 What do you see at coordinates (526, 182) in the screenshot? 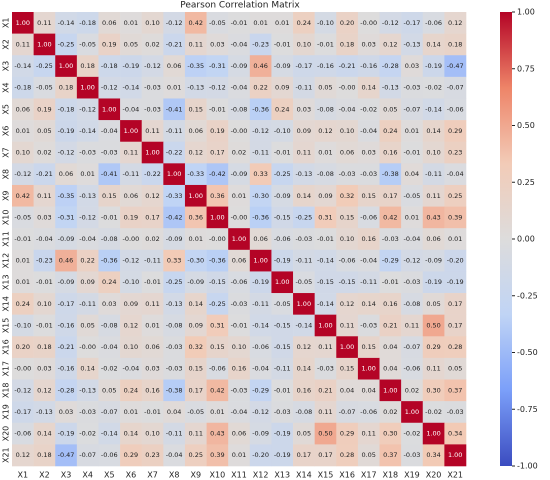
I see `colorbar-tick-label: 0.25` at bounding box center [526, 182].